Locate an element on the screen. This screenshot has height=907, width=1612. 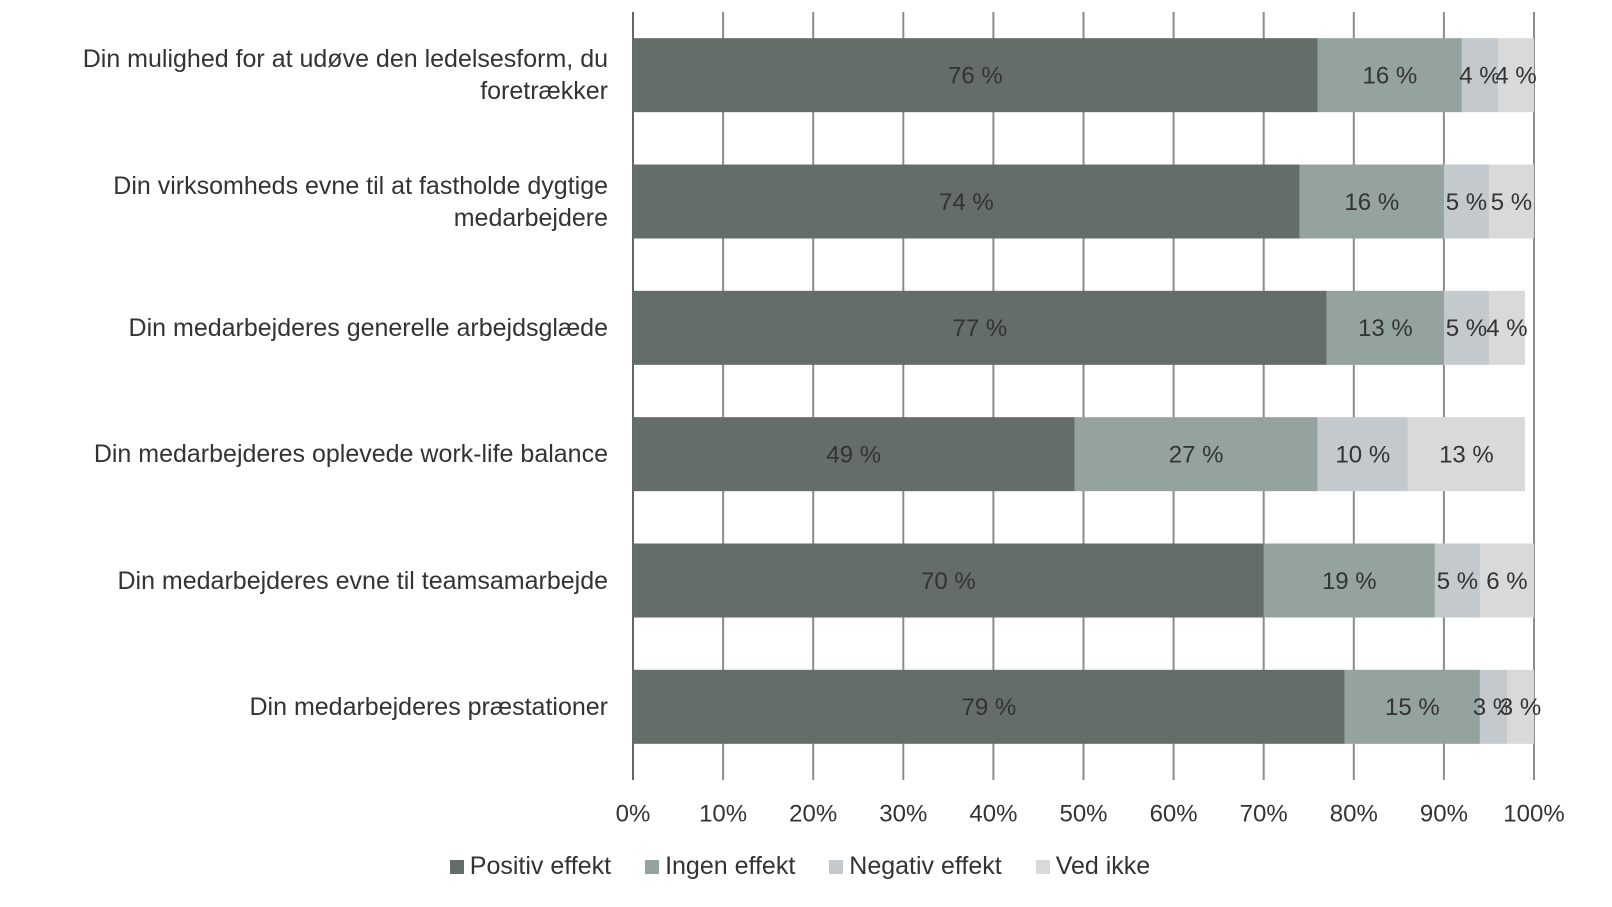
data-label: 49 % is located at coordinates (853, 455).